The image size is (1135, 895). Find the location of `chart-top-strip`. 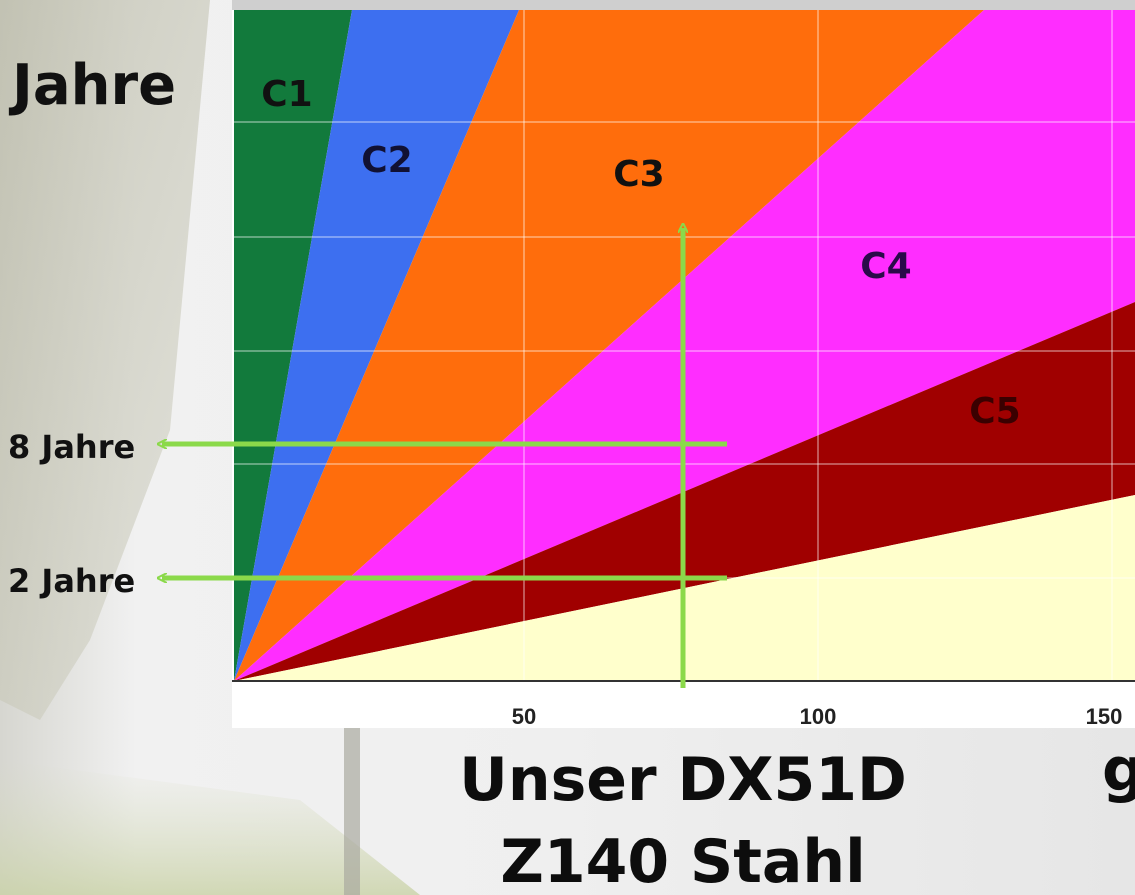

chart-top-strip is located at coordinates (683, 5).